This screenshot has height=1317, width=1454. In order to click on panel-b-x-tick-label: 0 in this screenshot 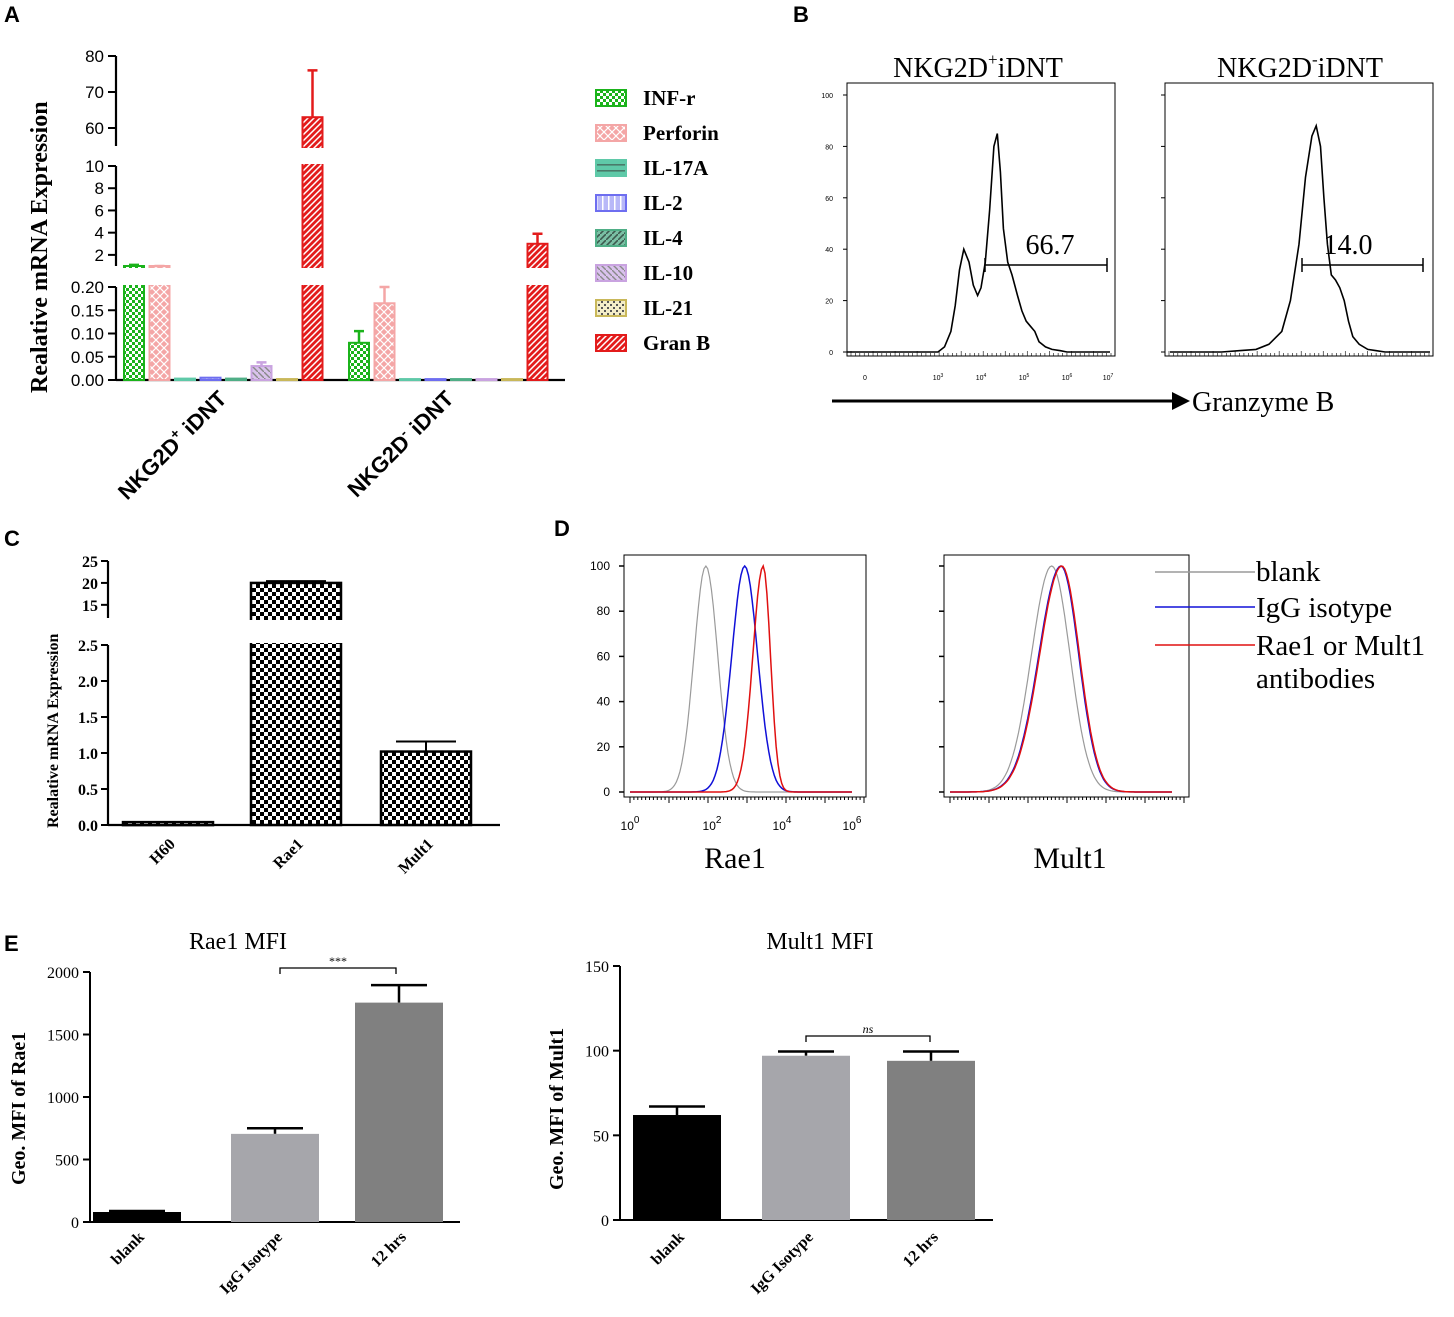, I will do `click(865, 378)`.